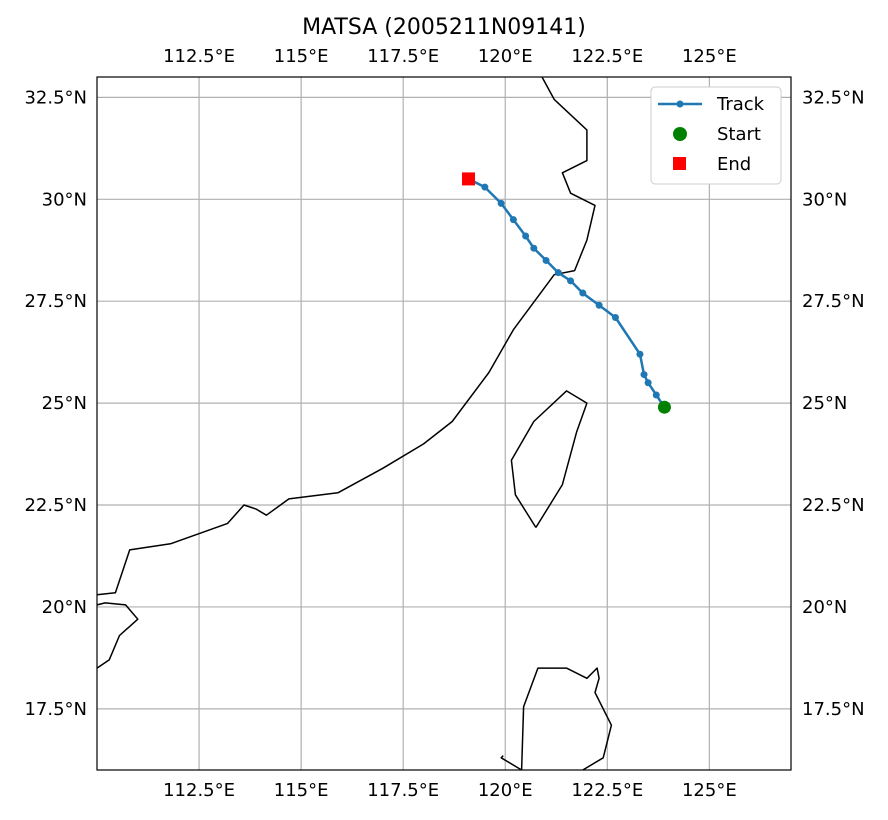 Image resolution: width=888 pixels, height=820 pixels. I want to click on legend-track-label: Track, so click(740, 104).